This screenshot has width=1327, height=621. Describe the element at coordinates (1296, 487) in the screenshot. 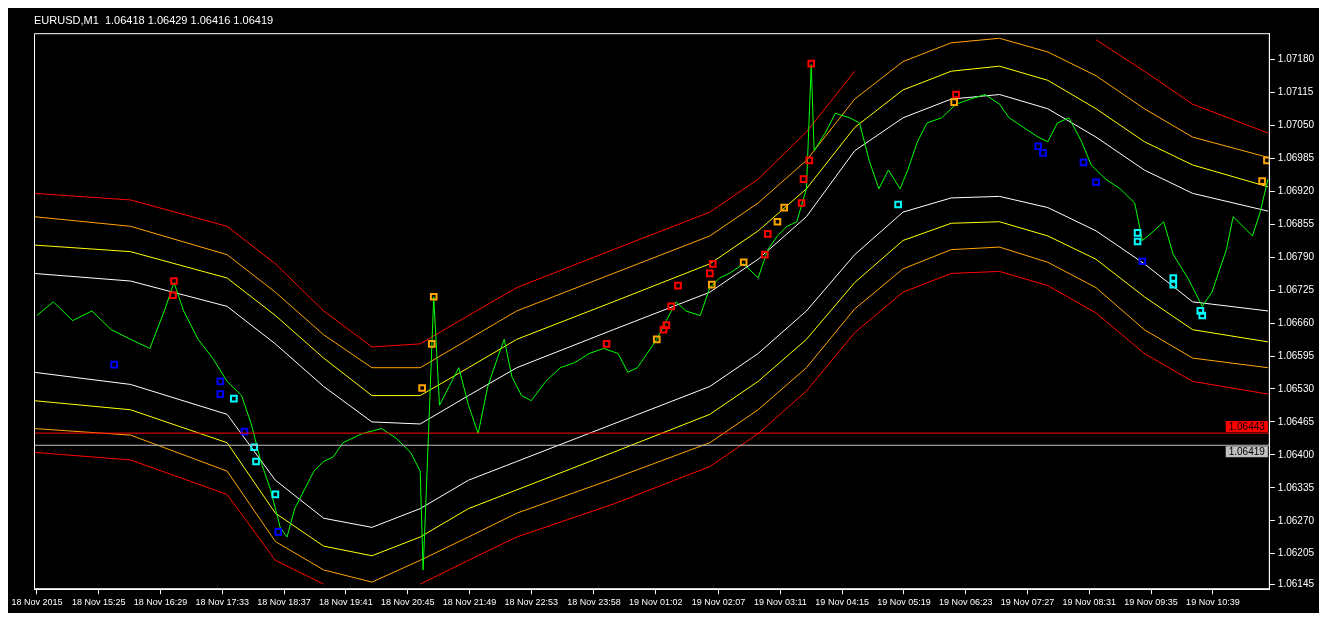

I see `y-tick-label: 1.06335` at that location.